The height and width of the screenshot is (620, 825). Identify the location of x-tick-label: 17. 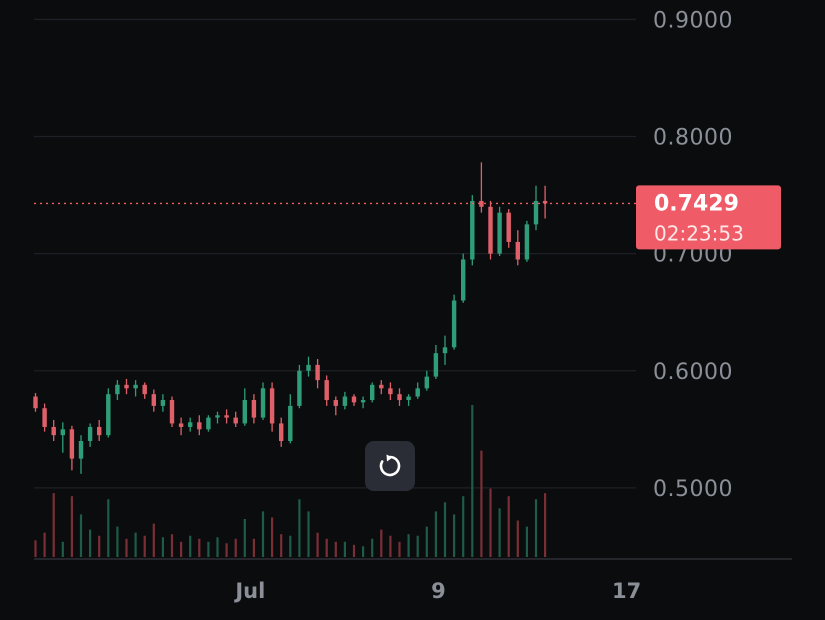
(626, 591).